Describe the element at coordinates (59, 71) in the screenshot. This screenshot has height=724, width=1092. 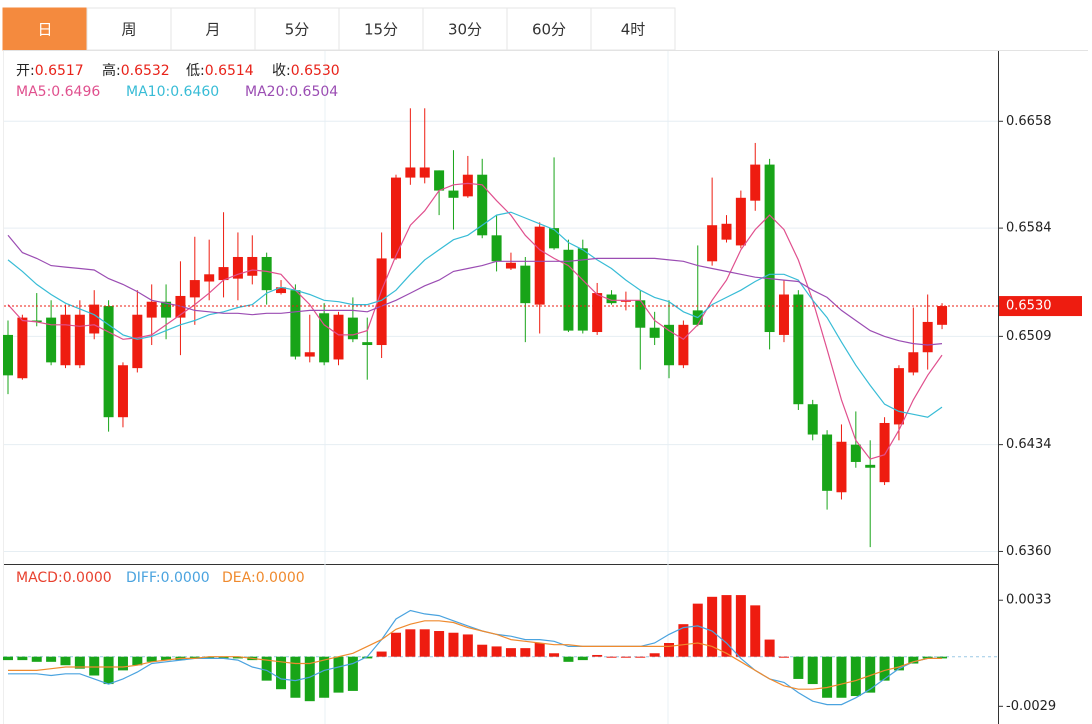
I see `readout-value: 0.6517` at that location.